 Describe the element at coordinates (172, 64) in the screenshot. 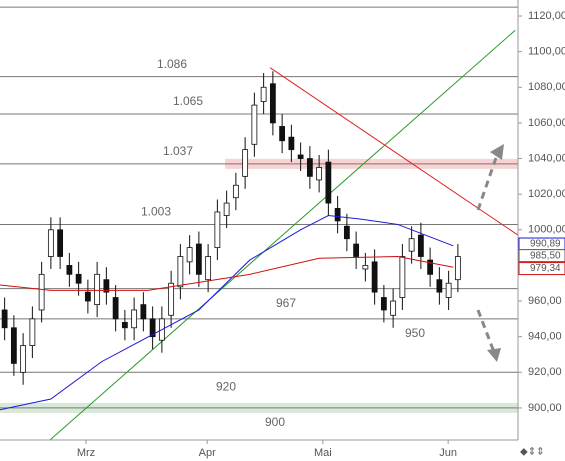

I see `level-label: 1.086` at that location.